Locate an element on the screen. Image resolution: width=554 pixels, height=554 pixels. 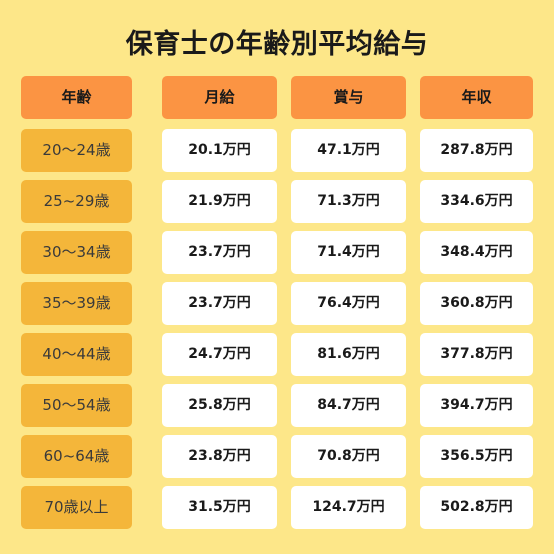
table-row: 20〜24歳 20.1万円 47.1万円 287.8万円 is located at coordinates (277, 150).